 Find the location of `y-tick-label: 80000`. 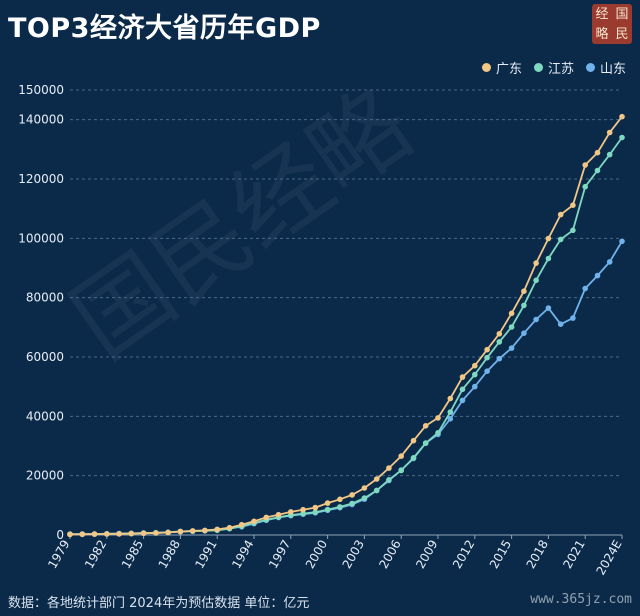

y-tick-label: 80000 is located at coordinates (45, 298).